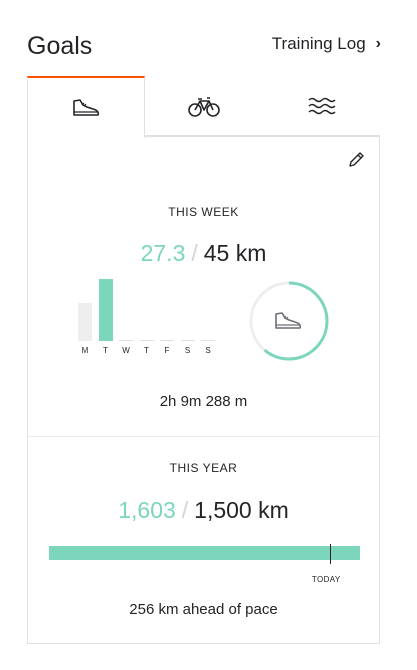 The image size is (417, 670). Describe the element at coordinates (85, 350) in the screenshot. I see `day-label: M` at that location.